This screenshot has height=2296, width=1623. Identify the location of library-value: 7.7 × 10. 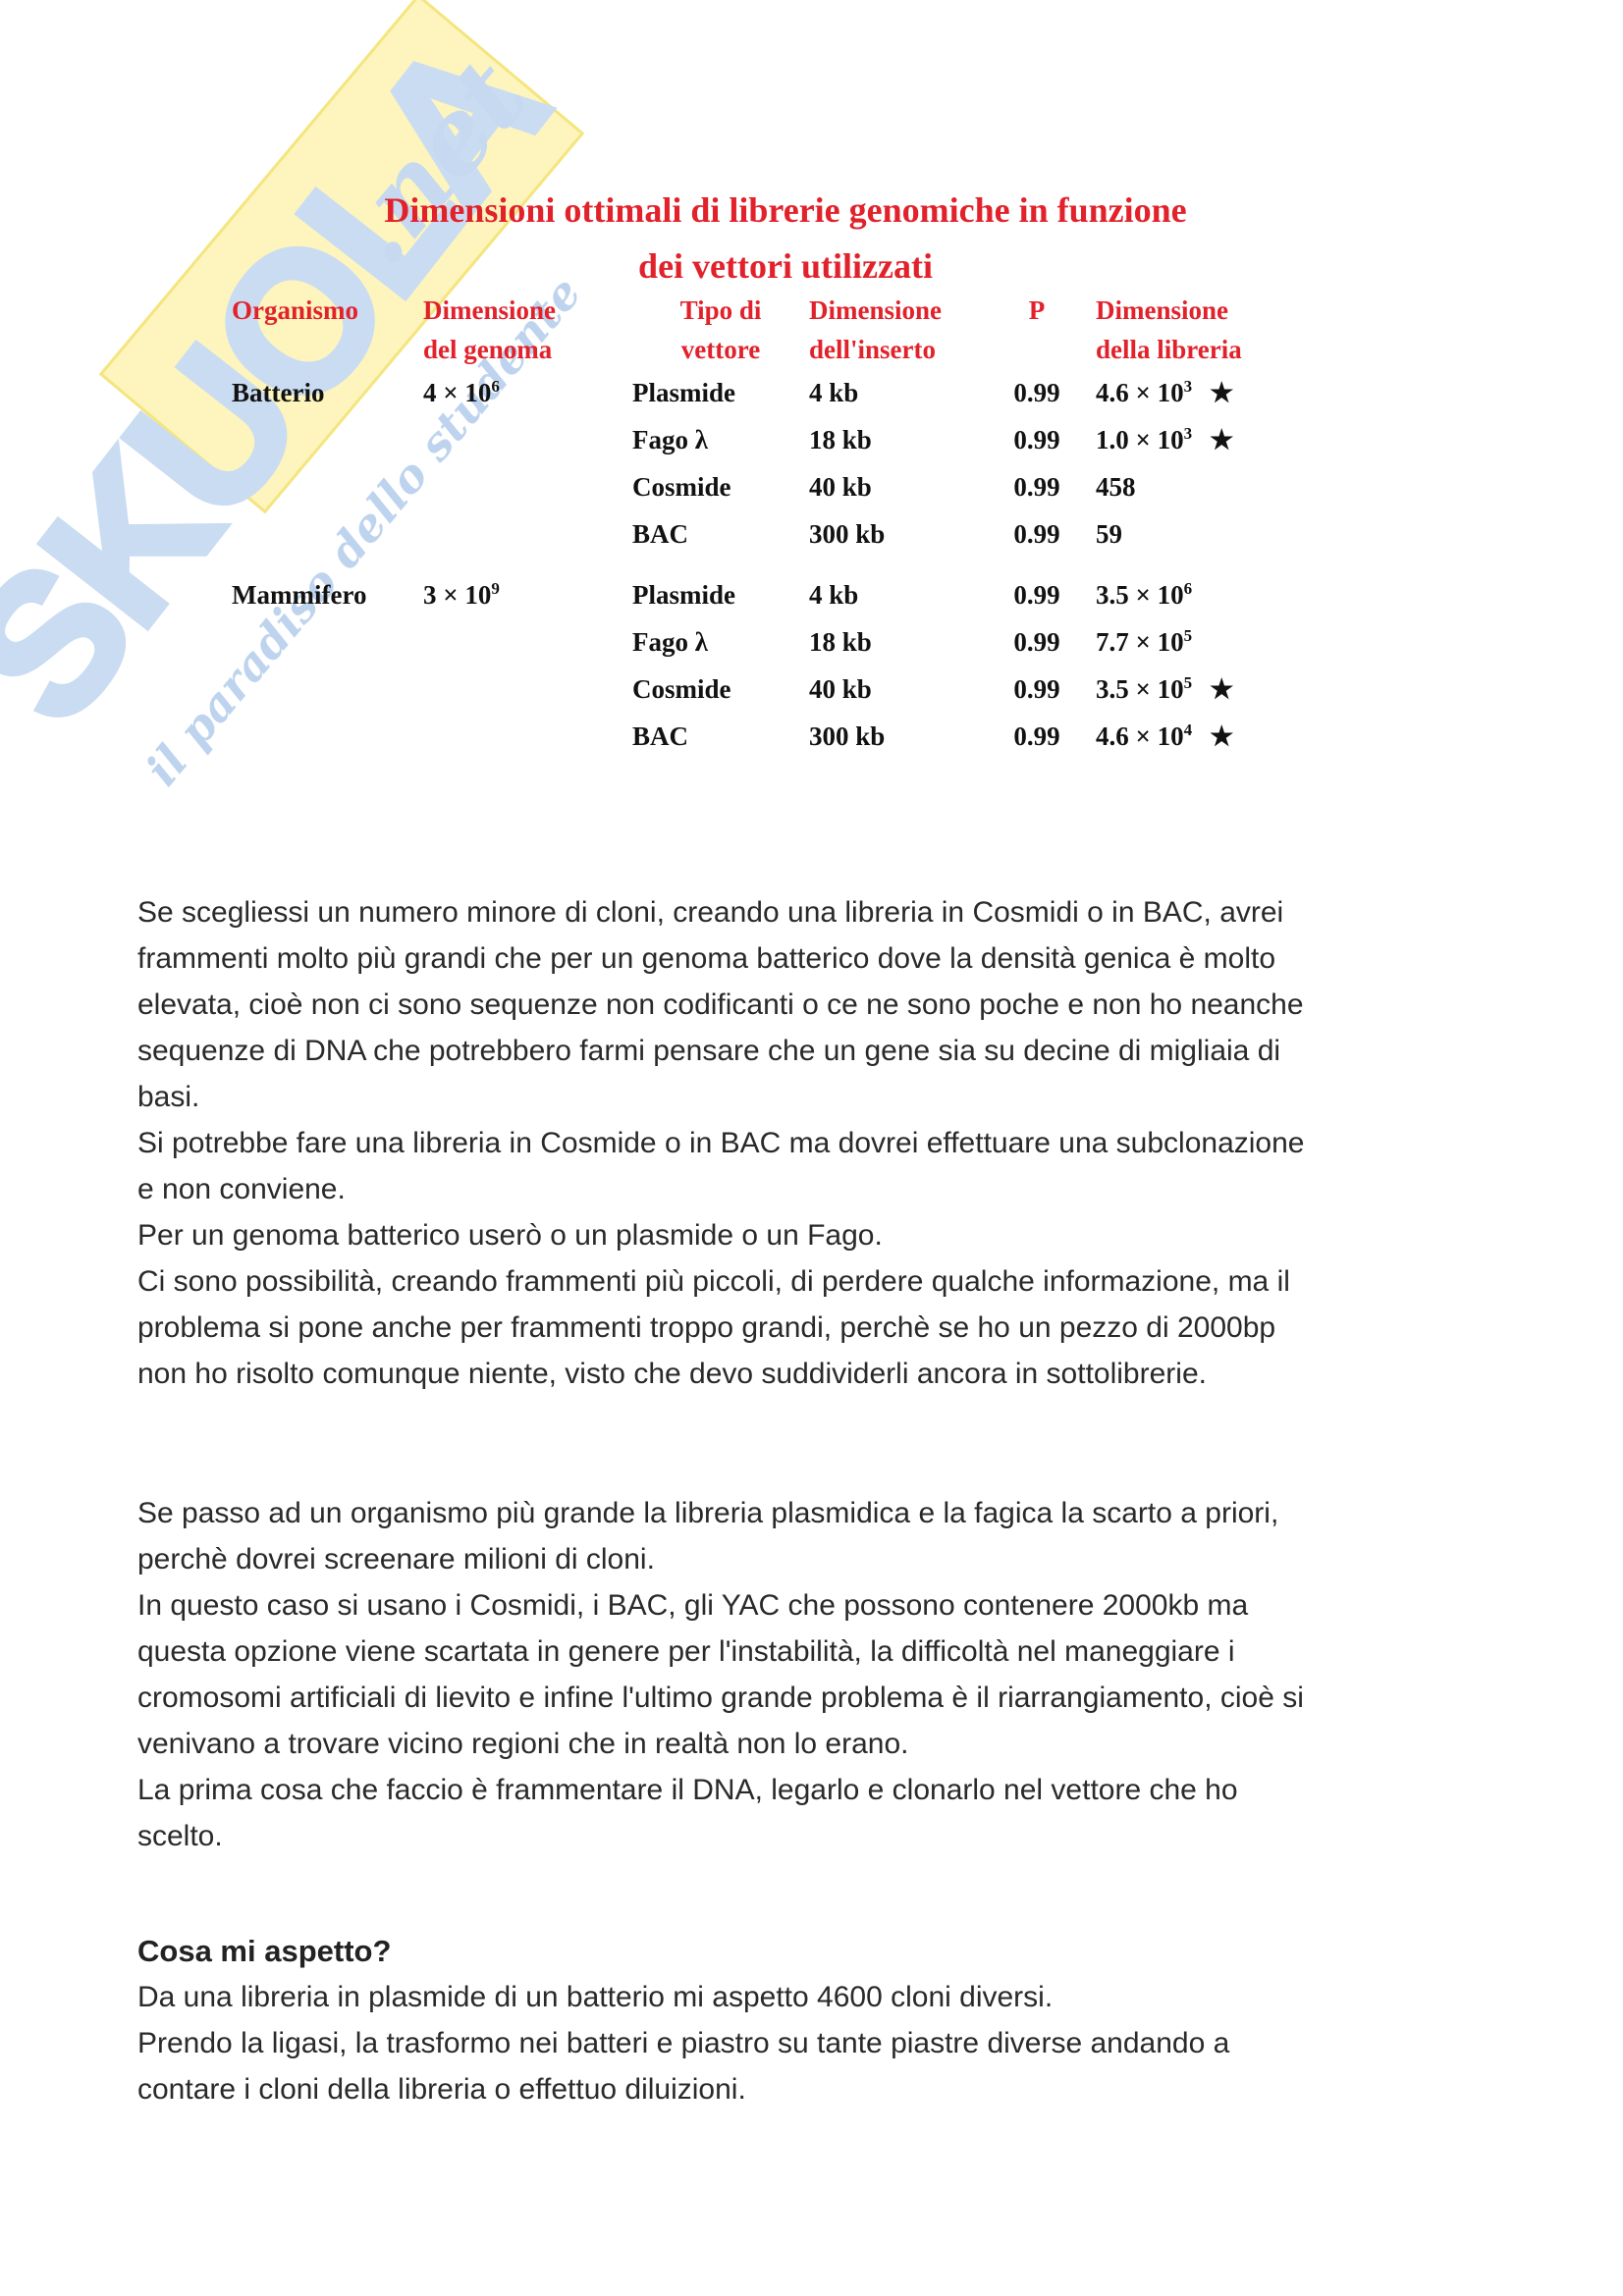
(1140, 642).